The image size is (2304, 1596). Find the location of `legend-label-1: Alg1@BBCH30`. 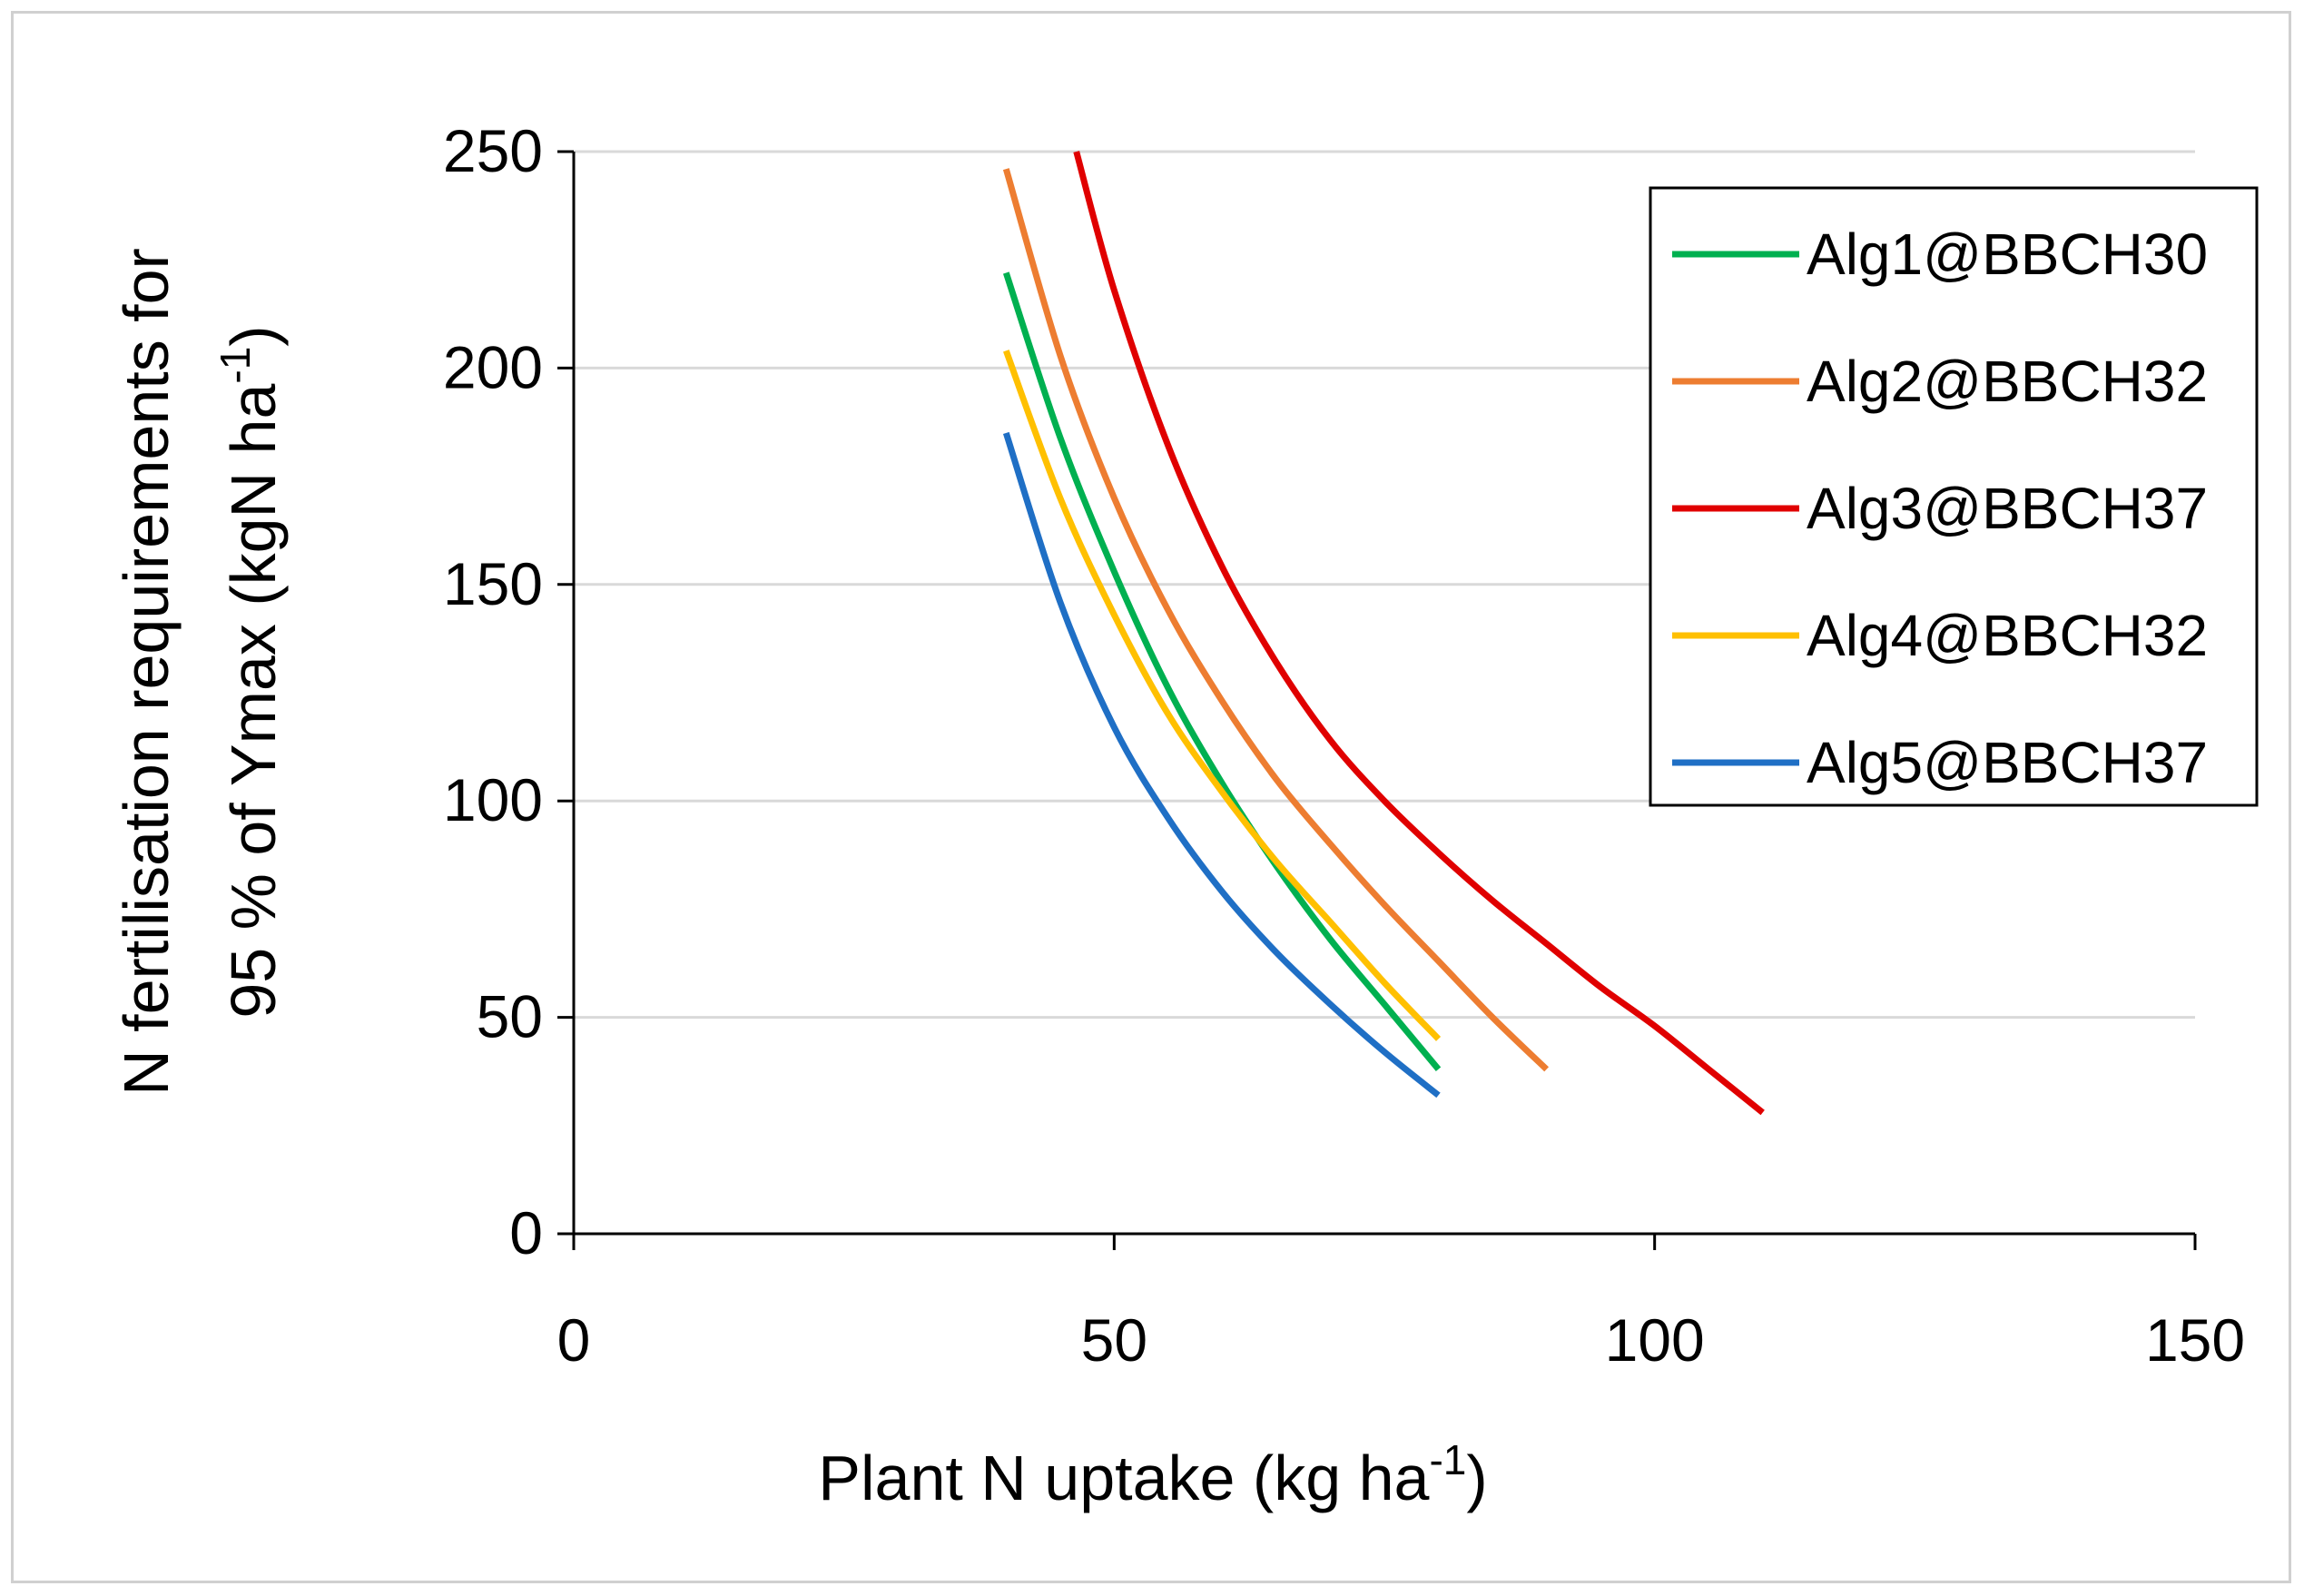

legend-label-1: Alg1@BBCH30 is located at coordinates (2007, 254).